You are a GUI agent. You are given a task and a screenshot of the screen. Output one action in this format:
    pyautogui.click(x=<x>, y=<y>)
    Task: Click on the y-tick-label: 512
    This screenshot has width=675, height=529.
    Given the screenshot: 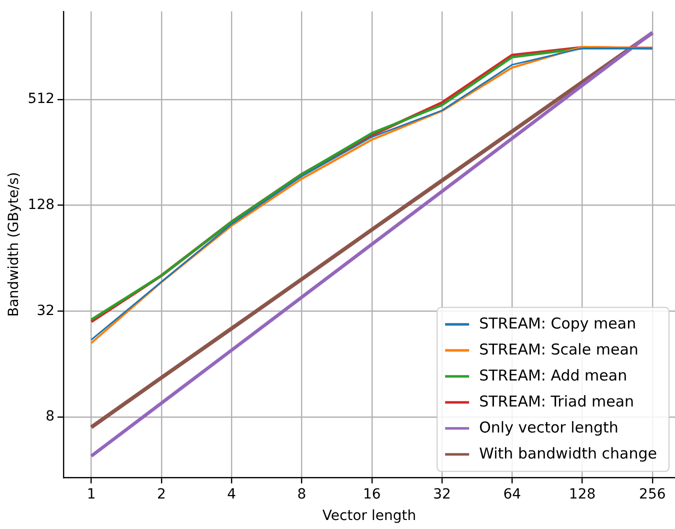 What is the action you would take?
    pyautogui.click(x=41, y=99)
    